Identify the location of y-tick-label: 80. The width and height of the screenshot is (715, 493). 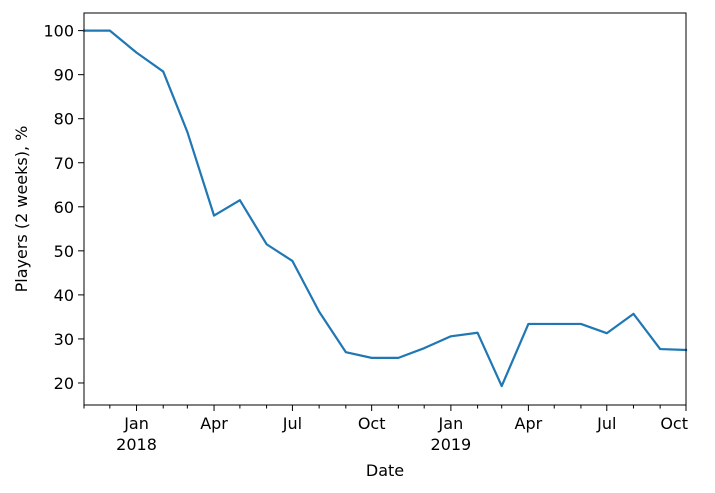
(64, 119).